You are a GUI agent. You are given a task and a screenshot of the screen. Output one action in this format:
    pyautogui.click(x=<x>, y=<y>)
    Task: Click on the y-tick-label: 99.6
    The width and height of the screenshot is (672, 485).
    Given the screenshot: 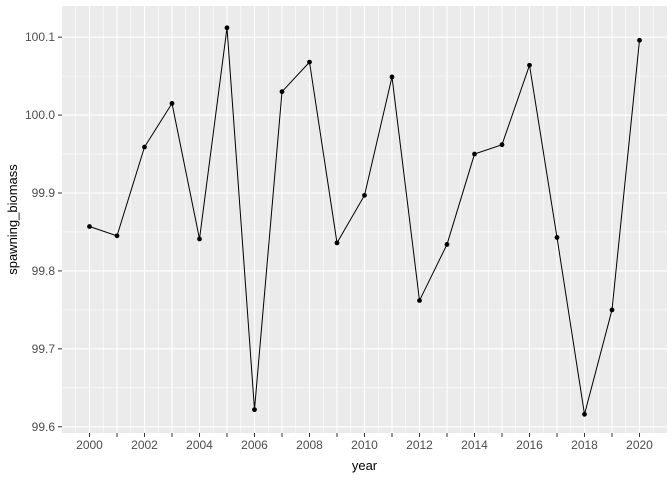 What is the action you would take?
    pyautogui.click(x=44, y=427)
    